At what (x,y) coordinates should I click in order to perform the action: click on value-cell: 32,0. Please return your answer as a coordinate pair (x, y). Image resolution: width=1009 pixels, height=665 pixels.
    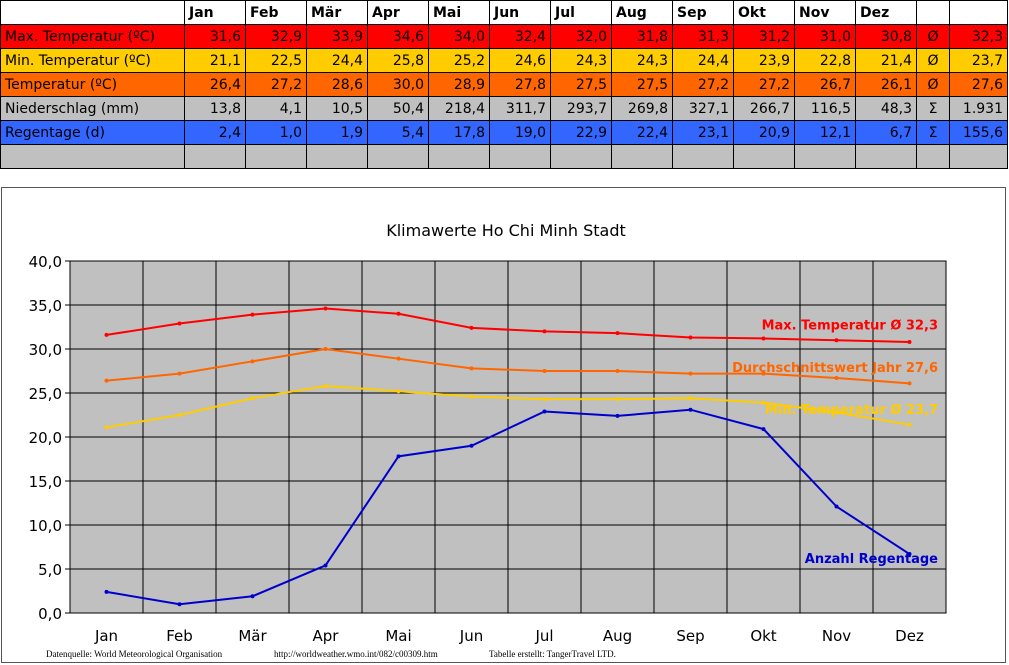
    Looking at the image, I should click on (581, 36).